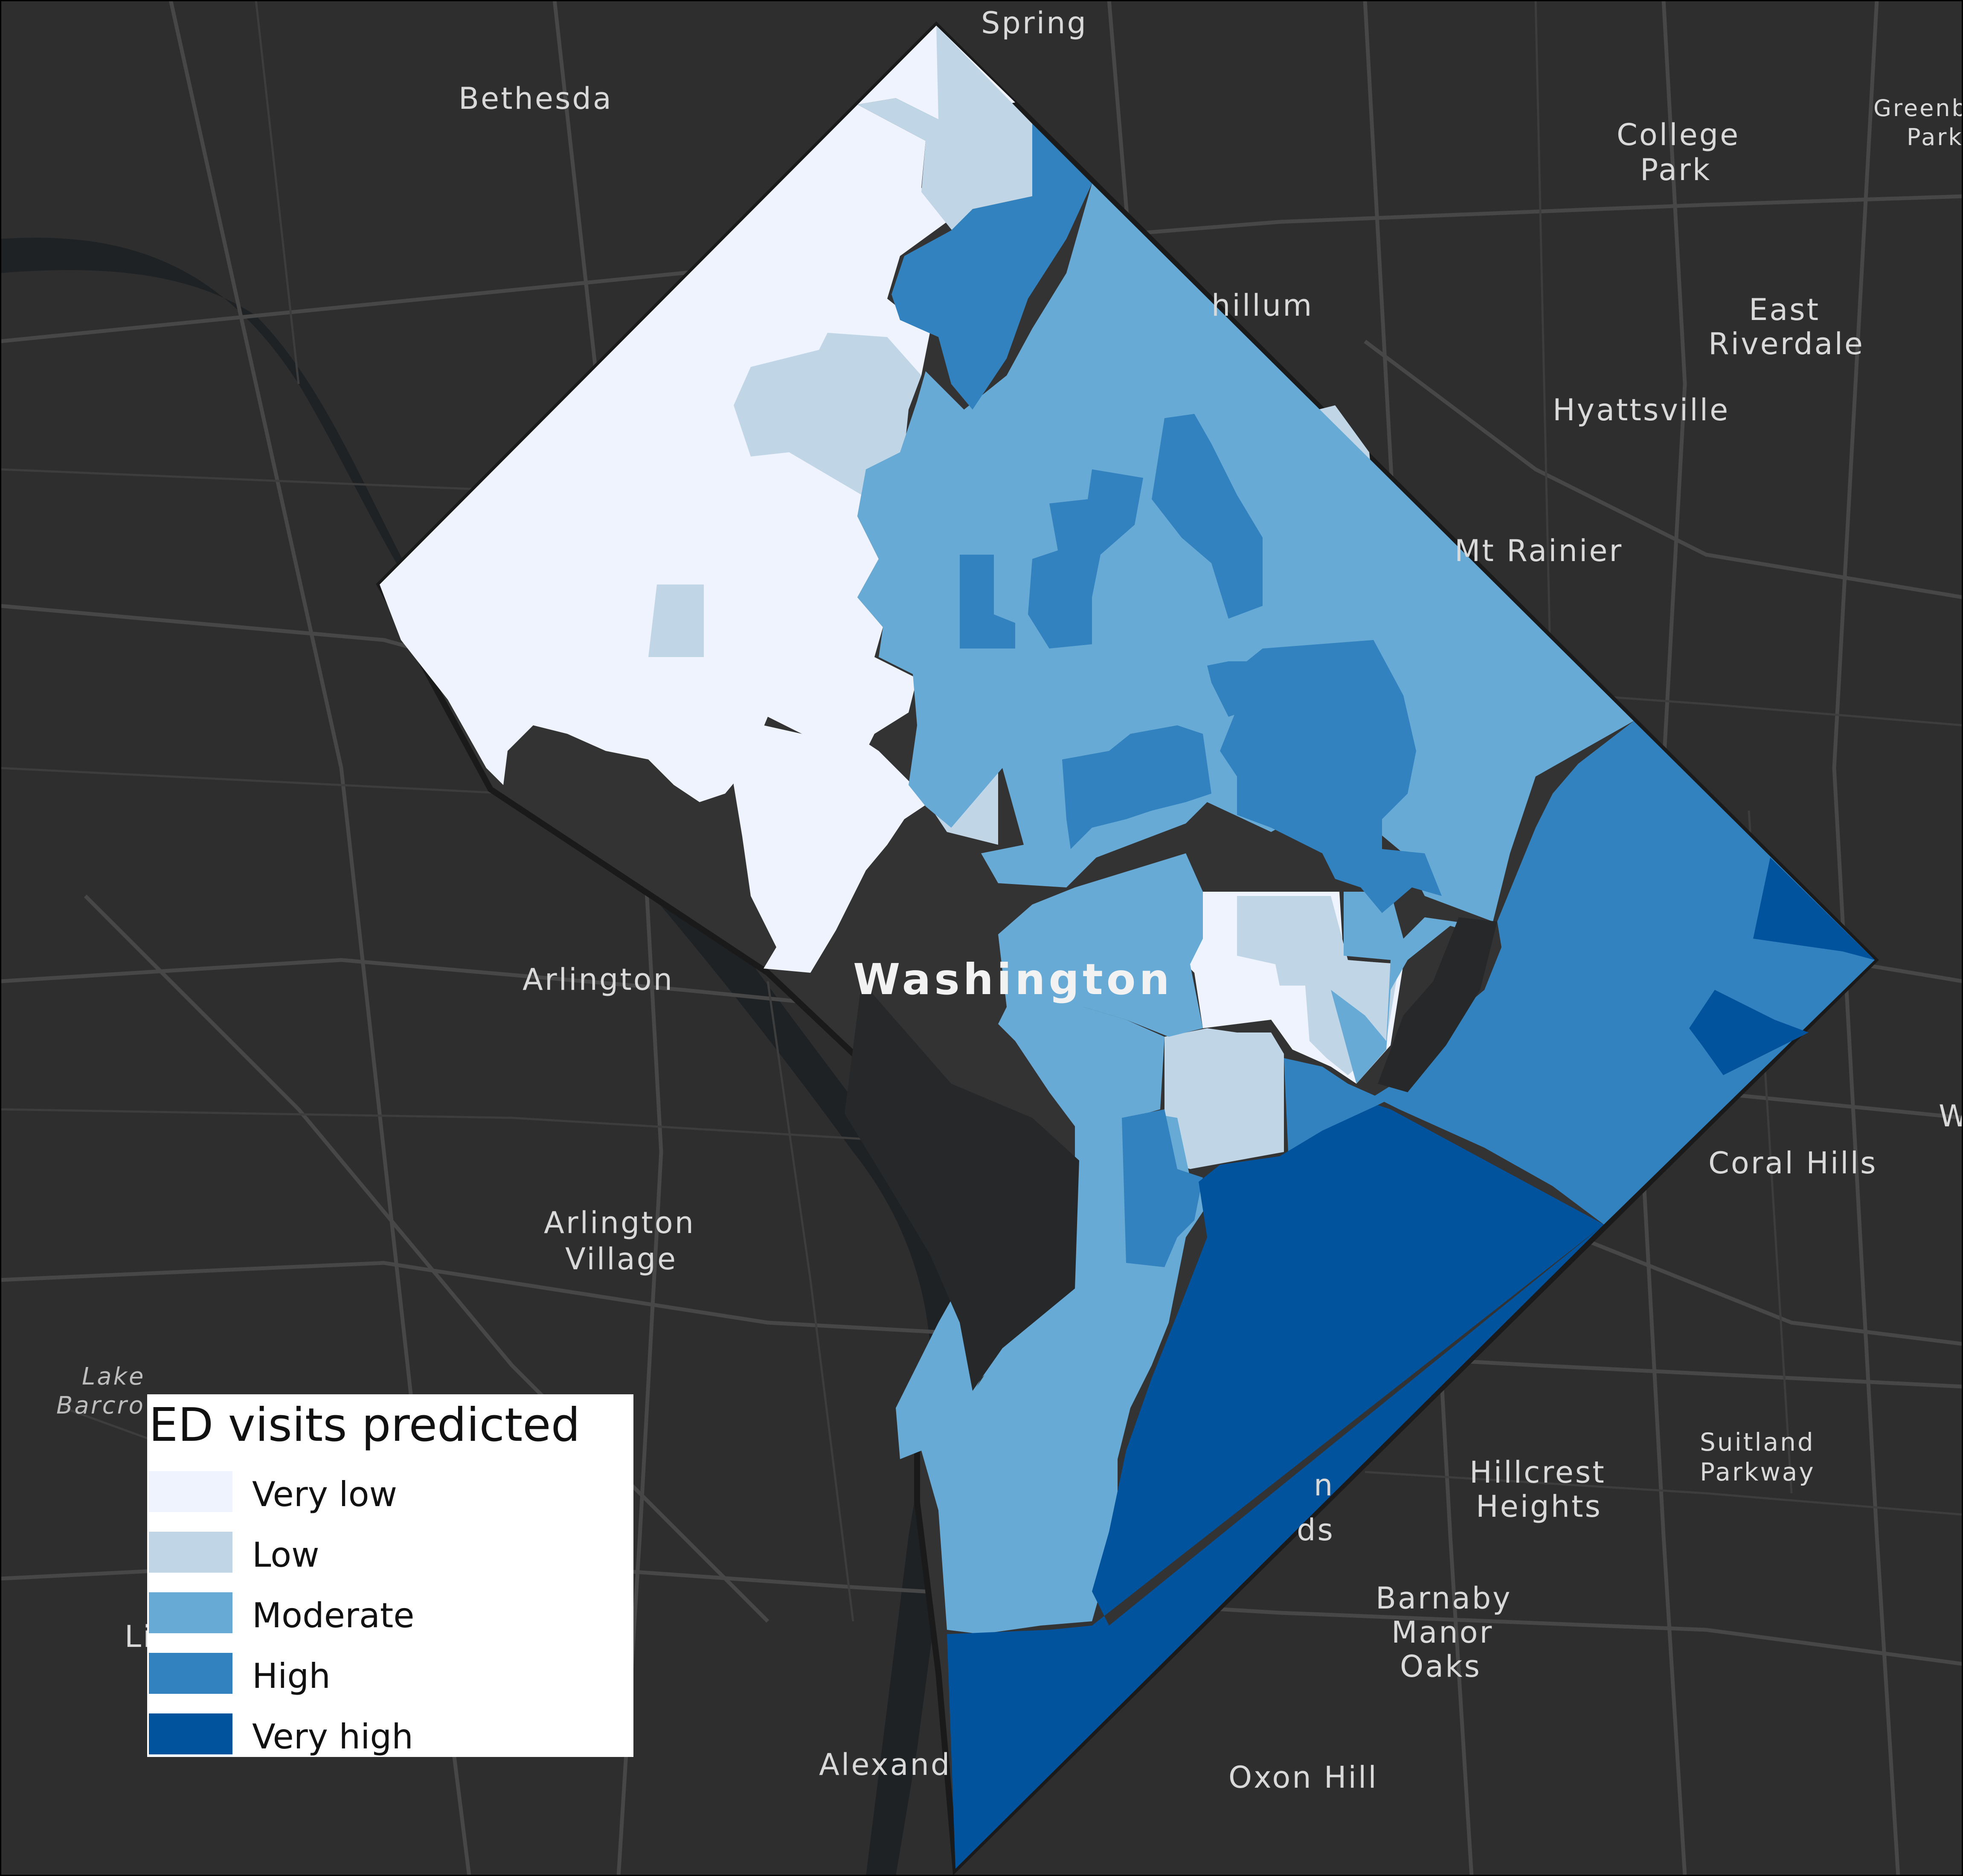 The height and width of the screenshot is (1876, 1963). What do you see at coordinates (101, 1406) in the screenshot?
I see `label-lake-barcroft-2: Barcro` at bounding box center [101, 1406].